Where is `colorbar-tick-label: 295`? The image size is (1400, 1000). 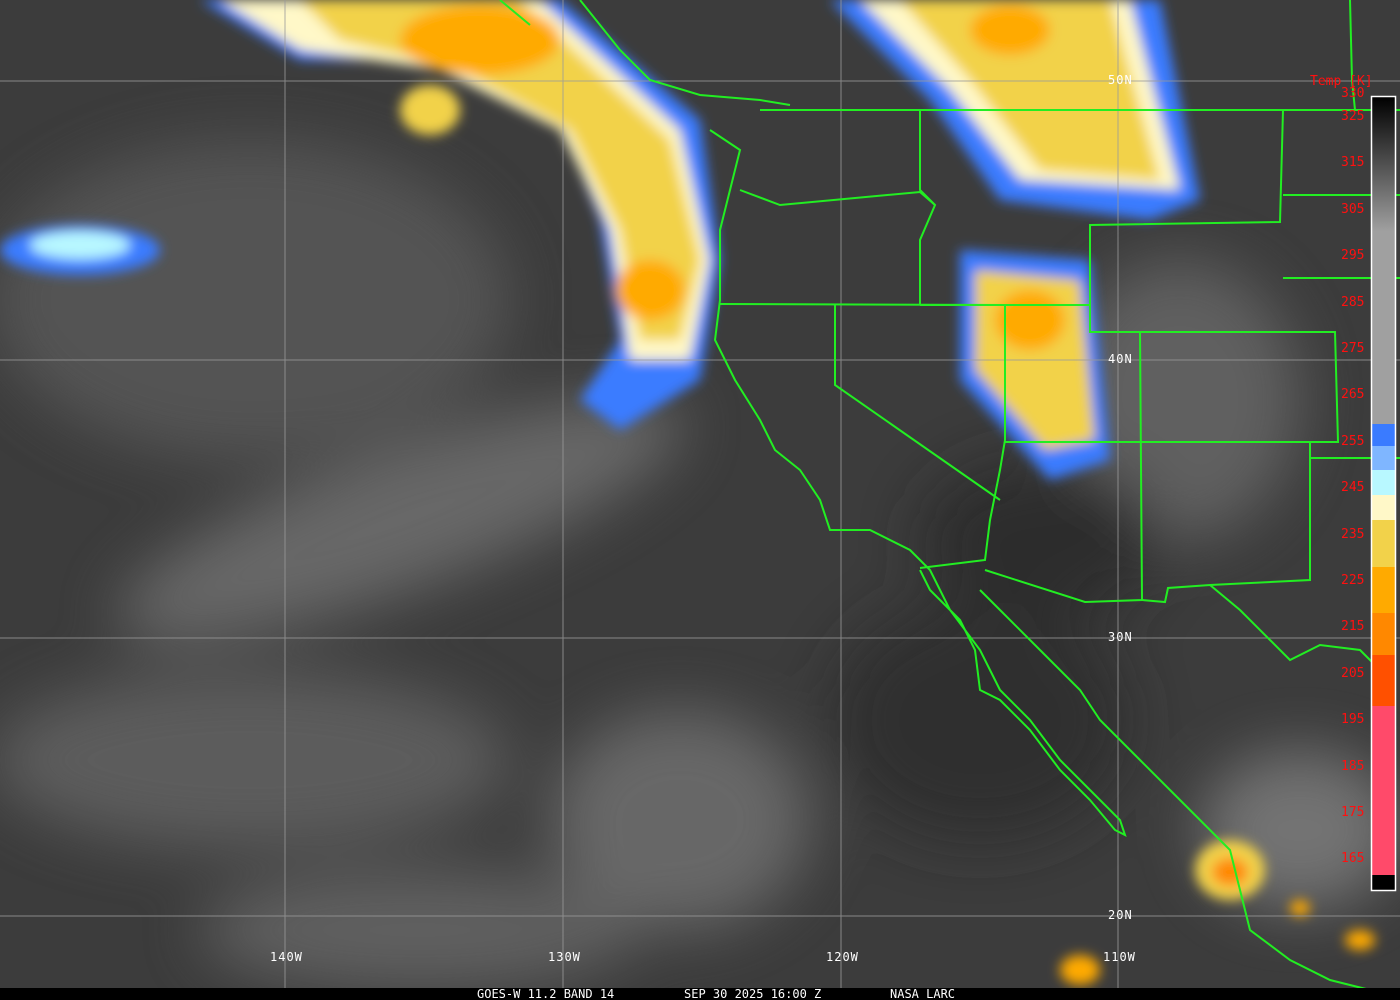 colorbar-tick-label: 295 is located at coordinates (1353, 256).